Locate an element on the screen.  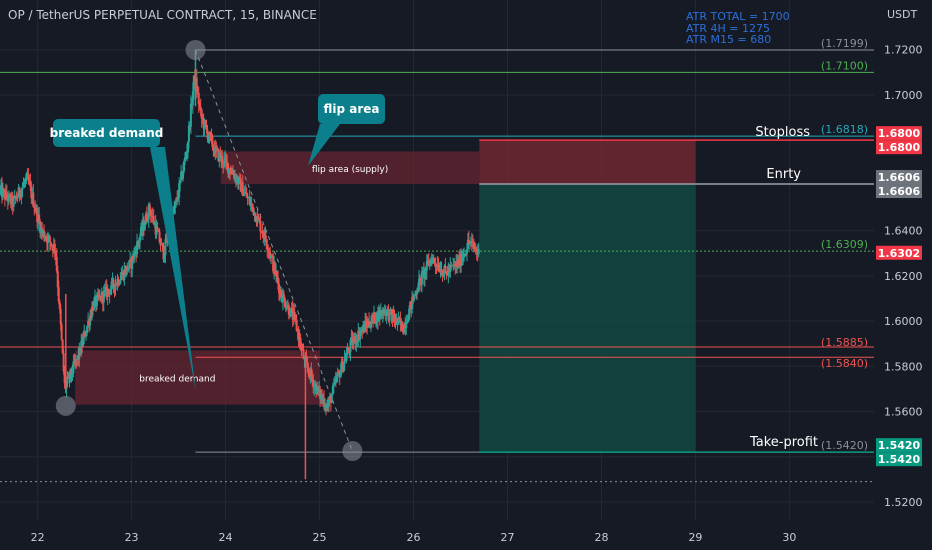
y-tick-label: 1.5200 is located at coordinates (903, 502).